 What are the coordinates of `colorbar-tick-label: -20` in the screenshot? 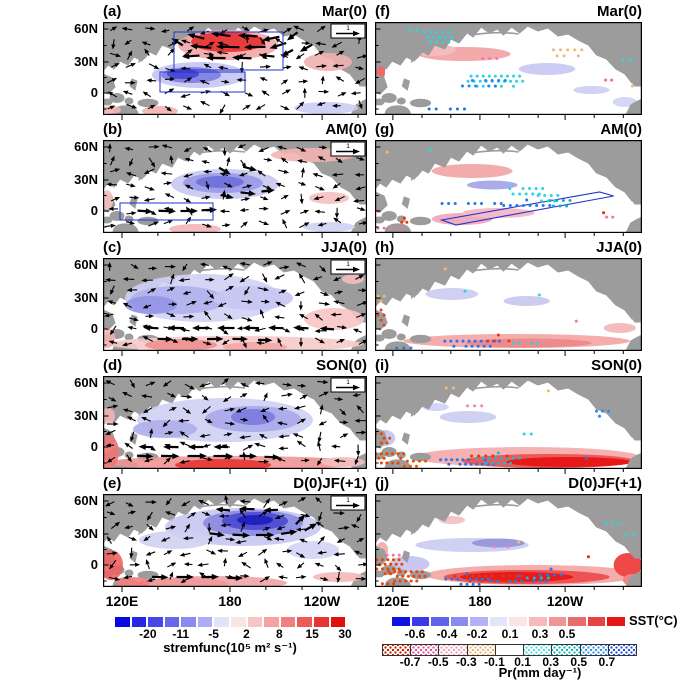 It's located at (148, 634).